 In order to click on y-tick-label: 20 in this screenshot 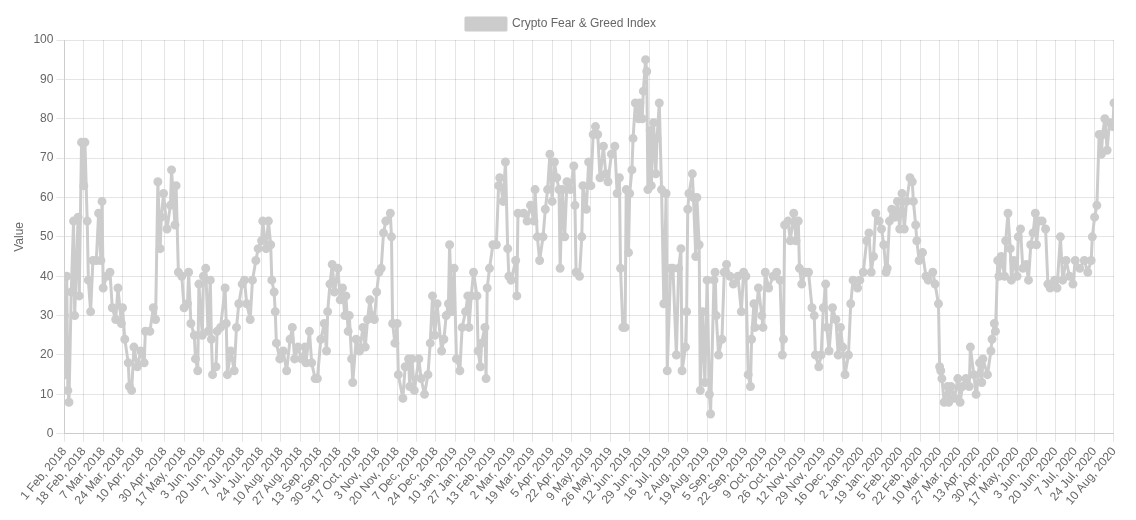, I will do `click(47, 354)`.